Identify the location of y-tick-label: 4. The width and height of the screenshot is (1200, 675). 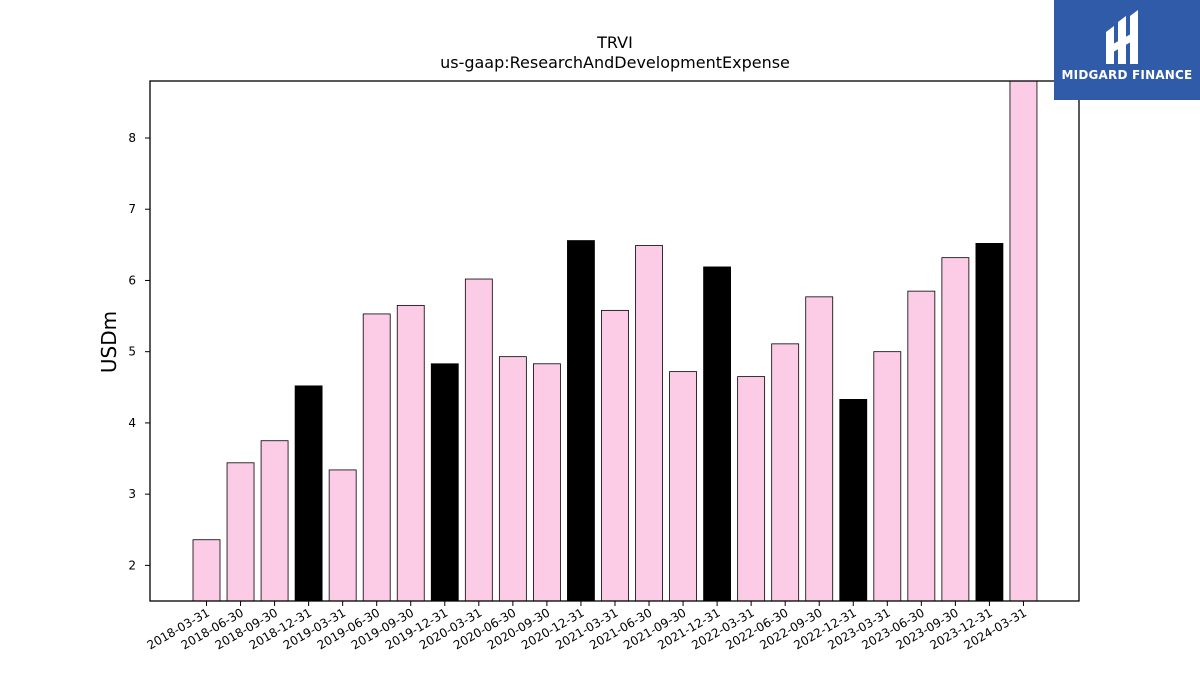
(132, 423).